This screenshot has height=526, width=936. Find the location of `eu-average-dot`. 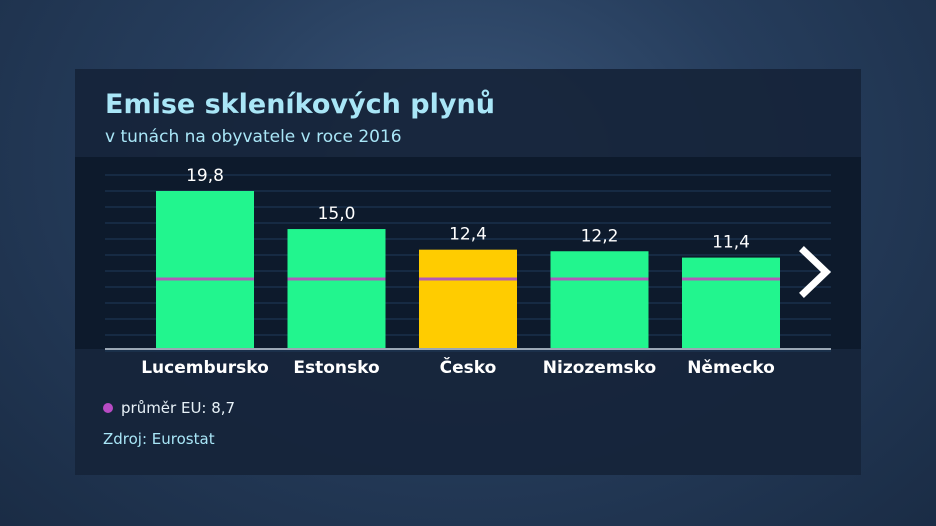

eu-average-dot is located at coordinates (108, 408).